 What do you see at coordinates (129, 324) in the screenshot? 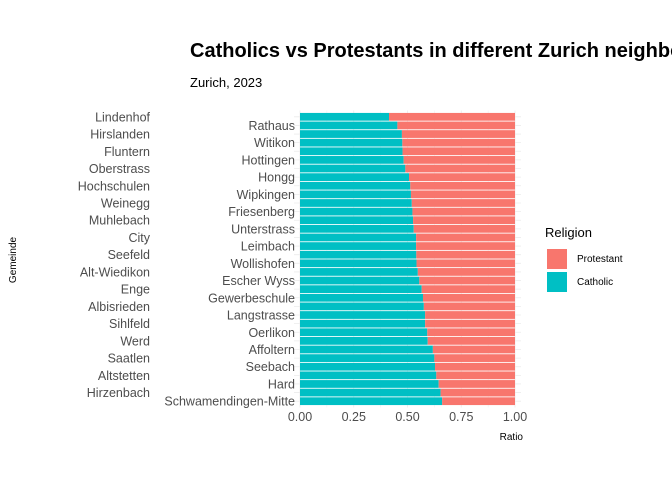
I see `y-tick-label: Sihlfeld` at bounding box center [129, 324].